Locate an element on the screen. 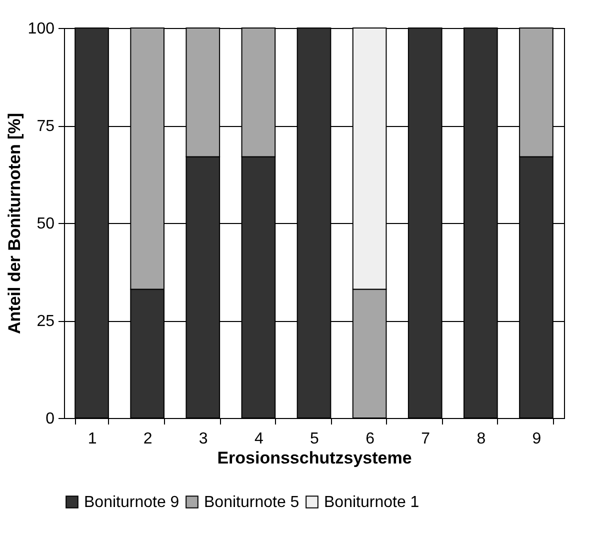 Image resolution: width=608 pixels, height=548 pixels. y-tick-label: 25 is located at coordinates (45, 321).